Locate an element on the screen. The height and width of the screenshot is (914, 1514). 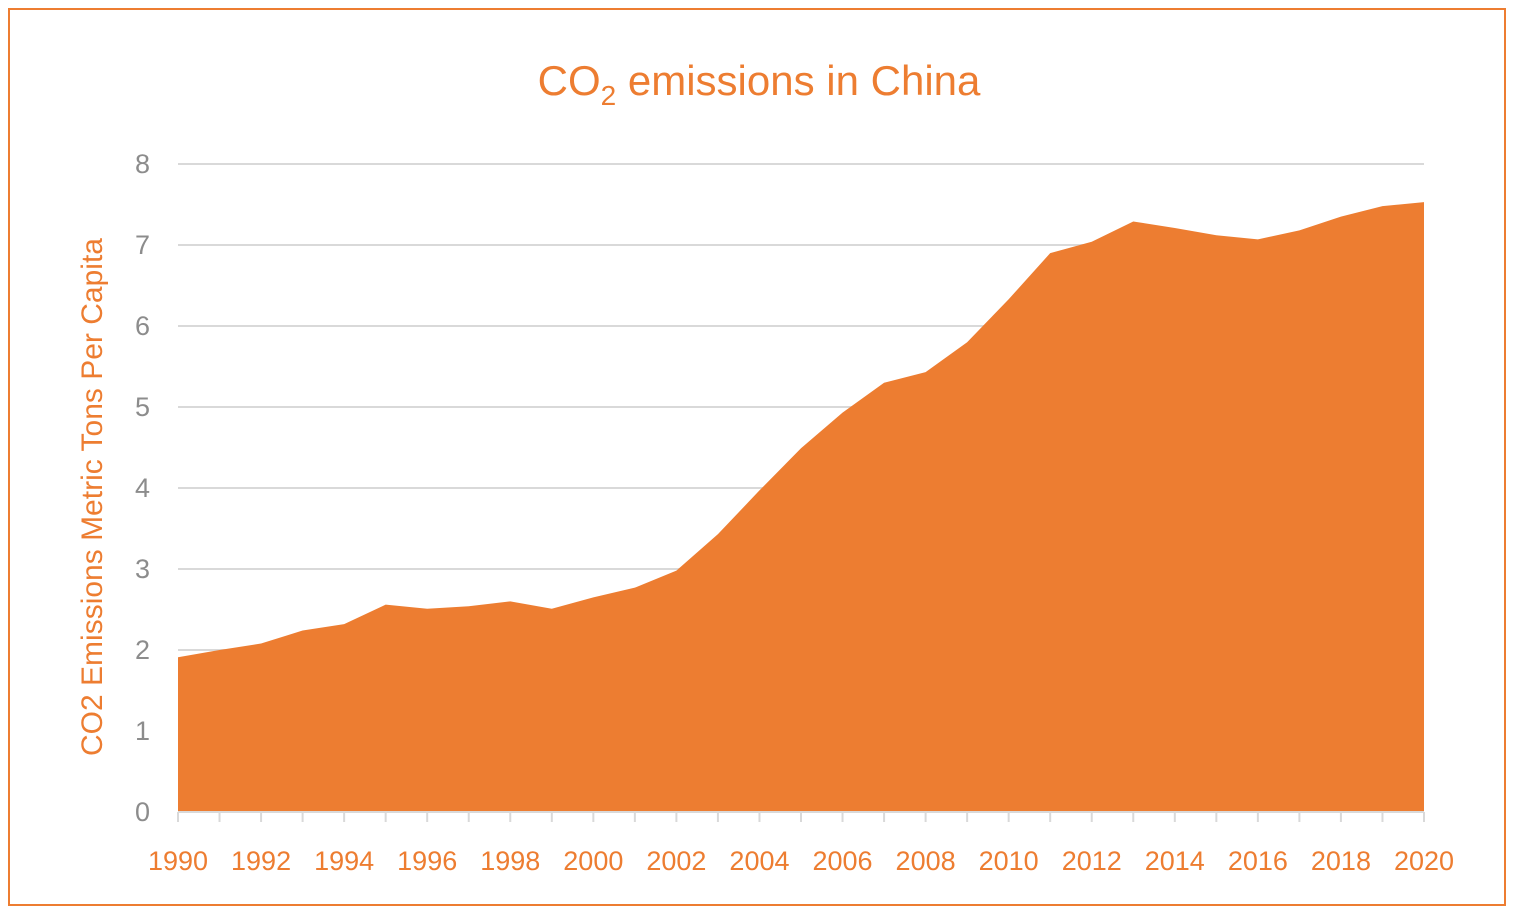
y-tick-label: 0 is located at coordinates (142, 812).